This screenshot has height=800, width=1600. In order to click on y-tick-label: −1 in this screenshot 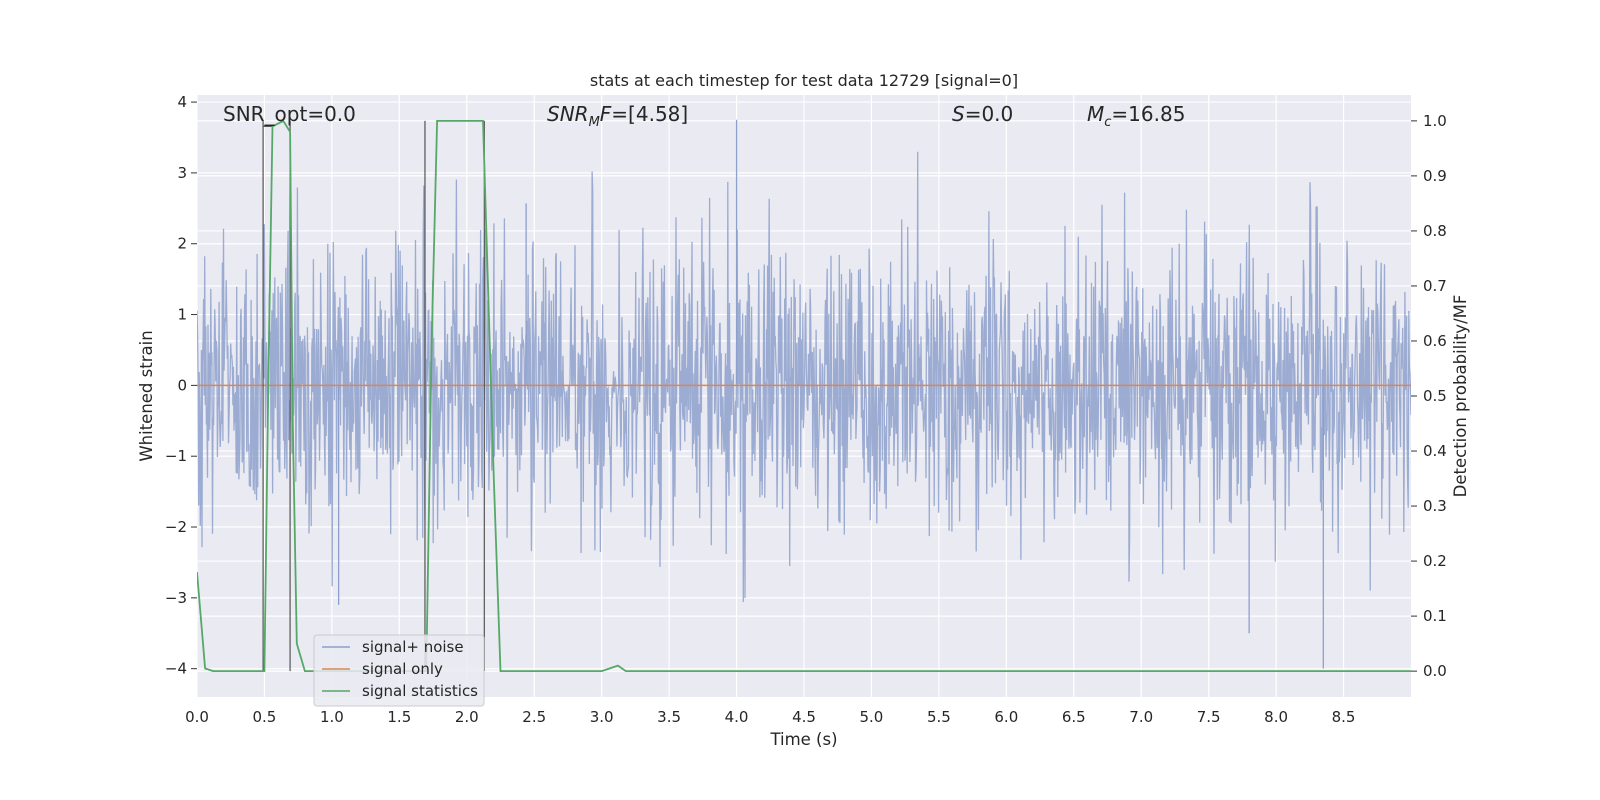, I will do `click(176, 456)`.